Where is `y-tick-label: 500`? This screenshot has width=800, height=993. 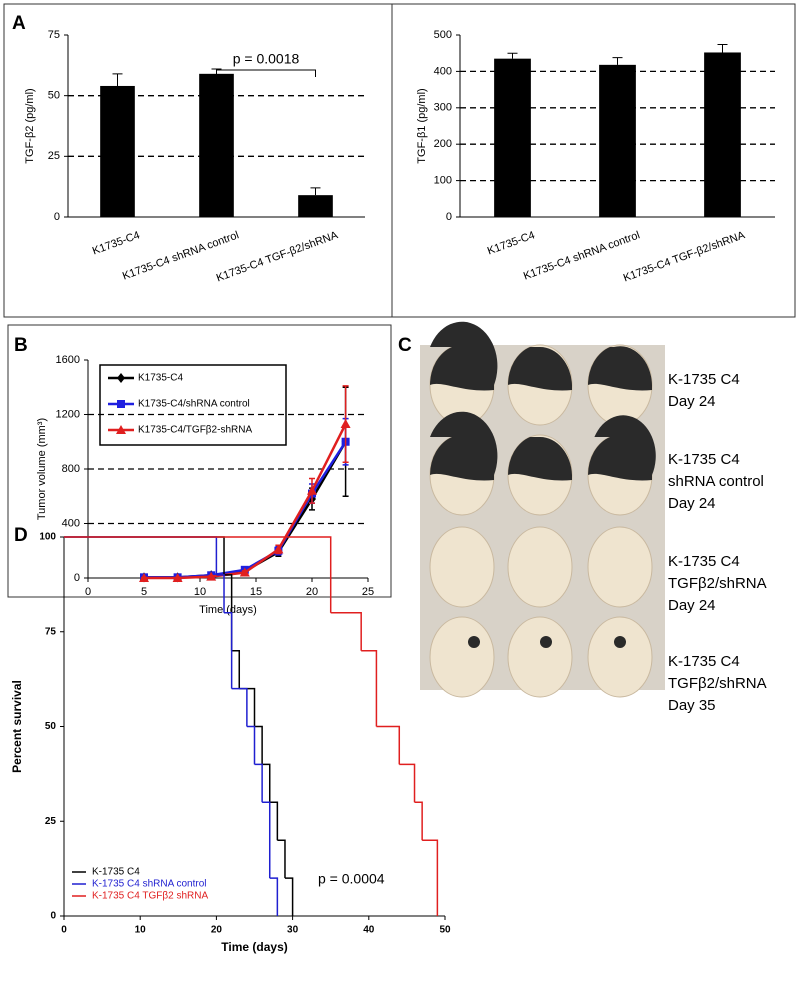
y-tick-label: 500 is located at coordinates (443, 35).